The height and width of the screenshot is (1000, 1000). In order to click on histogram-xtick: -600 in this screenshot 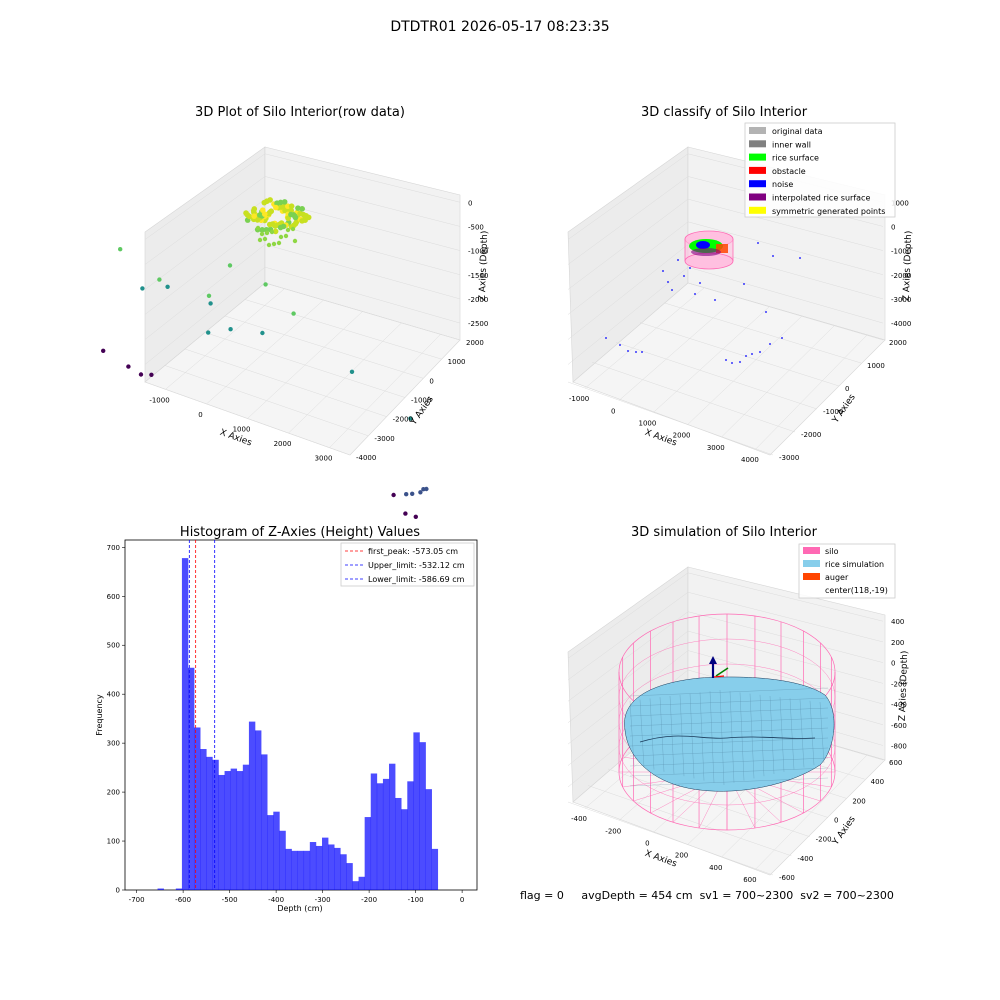, I will do `click(183, 900)`.